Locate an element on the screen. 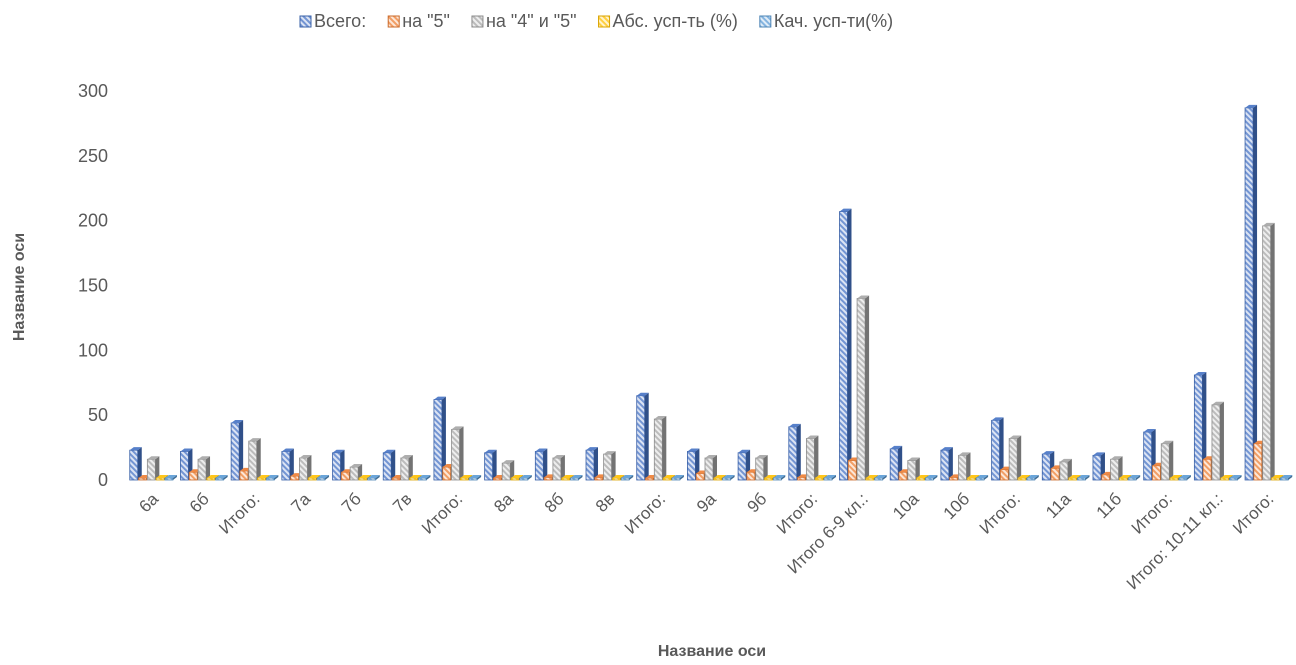  x-tick-label: 6а is located at coordinates (148, 502).